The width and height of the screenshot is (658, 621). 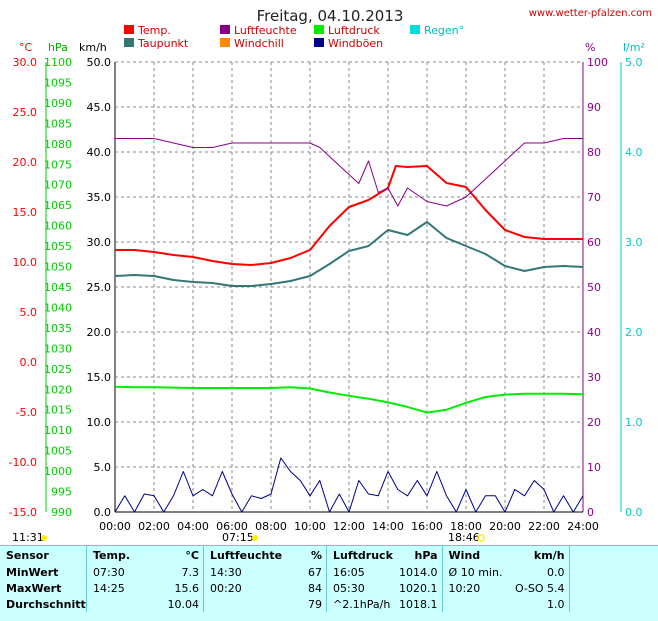 I want to click on celsius-tick-label: 30.0, so click(x=25, y=62).